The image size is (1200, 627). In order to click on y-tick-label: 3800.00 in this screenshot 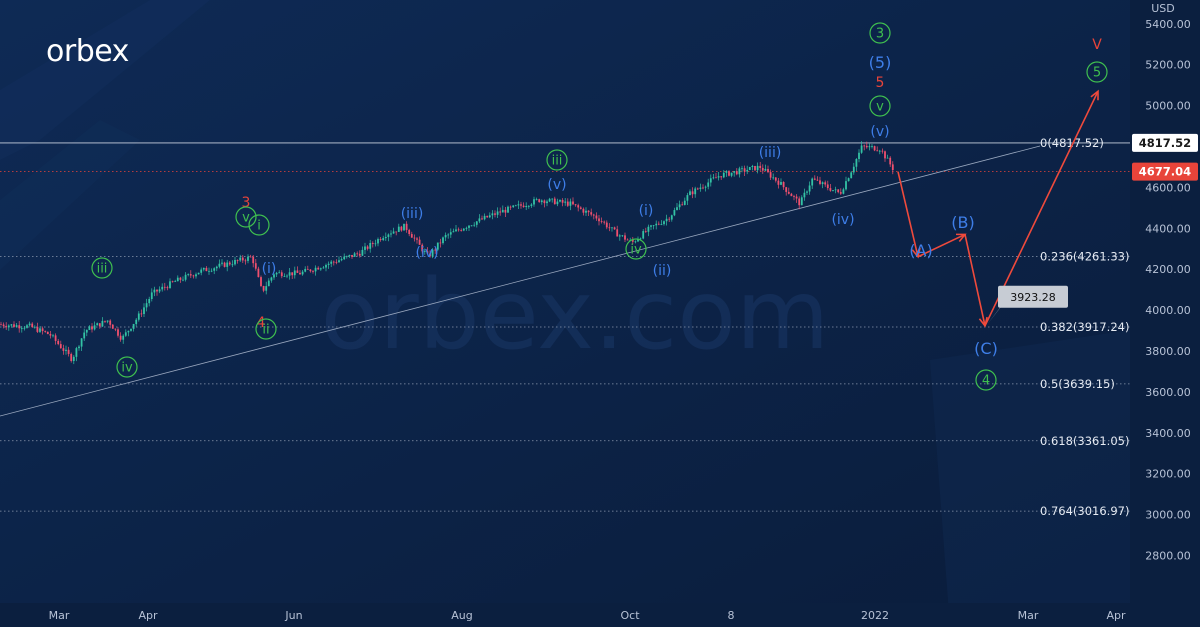, I will do `click(1168, 351)`.